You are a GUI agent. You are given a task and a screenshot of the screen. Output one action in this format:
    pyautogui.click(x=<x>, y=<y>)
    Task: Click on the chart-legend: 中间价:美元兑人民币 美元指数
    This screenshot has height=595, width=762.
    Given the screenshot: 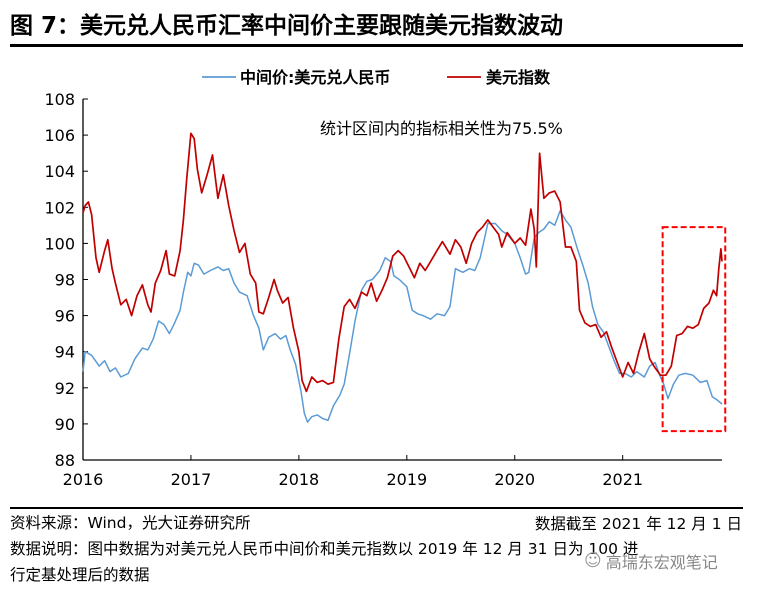 What is the action you would take?
    pyautogui.click(x=376, y=77)
    